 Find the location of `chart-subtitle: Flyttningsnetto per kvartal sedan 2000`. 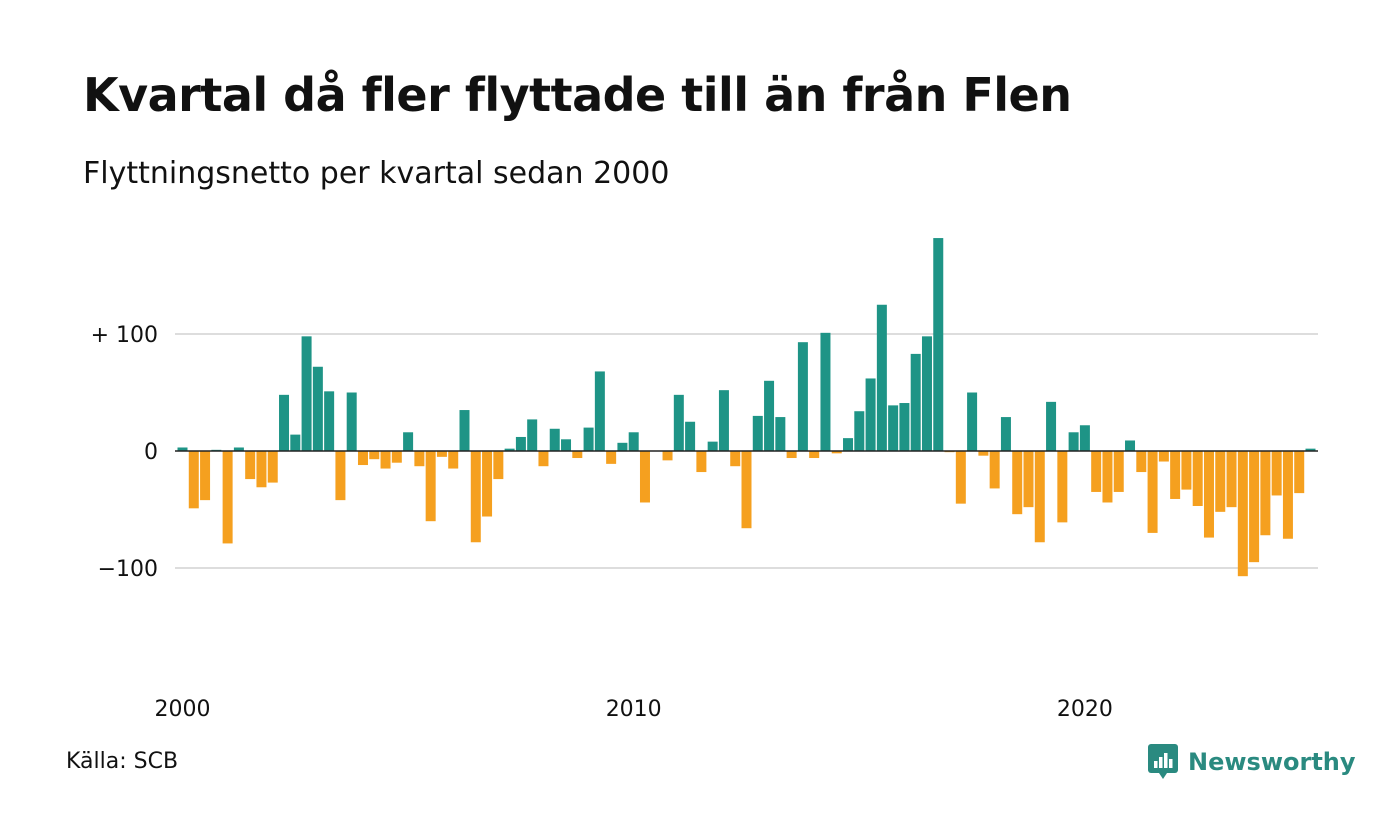

chart-subtitle: Flyttningsnetto per kvartal sedan 2000 is located at coordinates (376, 173).